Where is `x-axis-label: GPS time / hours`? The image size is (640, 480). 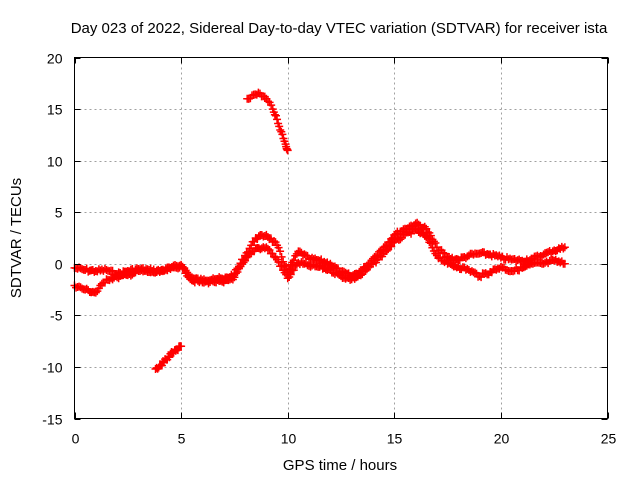 x-axis-label: GPS time / hours is located at coordinates (340, 465).